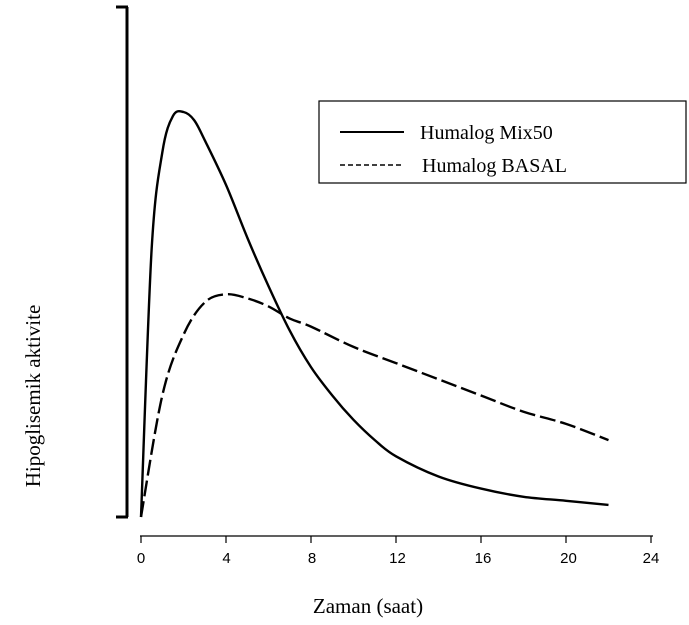 The image size is (689, 625). Describe the element at coordinates (141, 558) in the screenshot. I see `x-tick-label: 0` at that location.